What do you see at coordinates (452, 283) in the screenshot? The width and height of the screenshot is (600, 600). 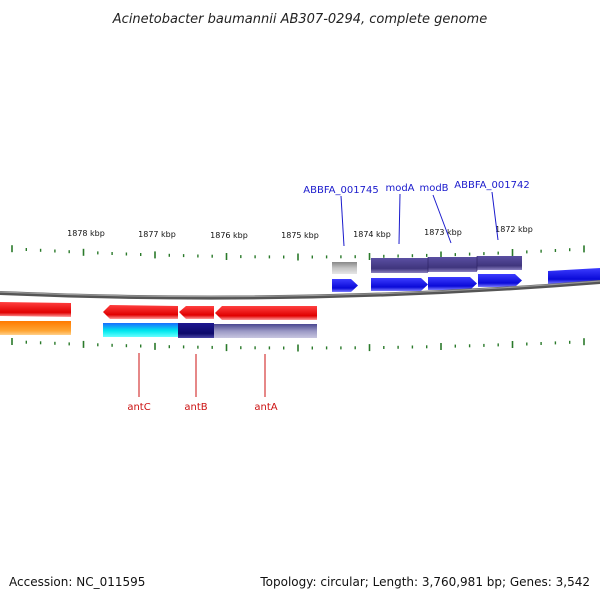 I see `cds-arrow-modB` at bounding box center [452, 283].